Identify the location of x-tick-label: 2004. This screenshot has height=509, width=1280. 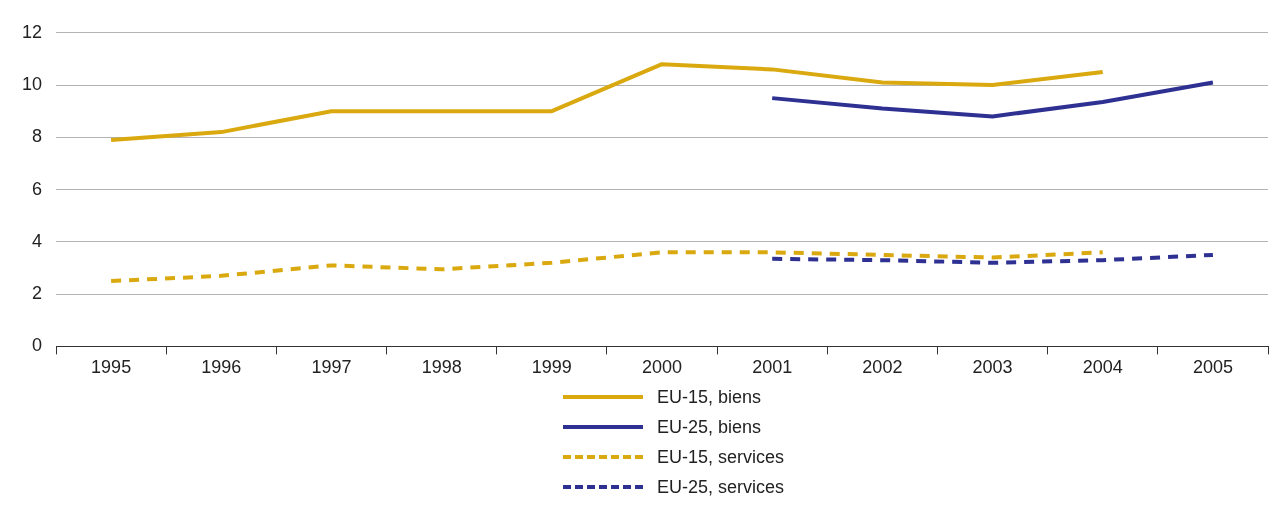
(1102, 367).